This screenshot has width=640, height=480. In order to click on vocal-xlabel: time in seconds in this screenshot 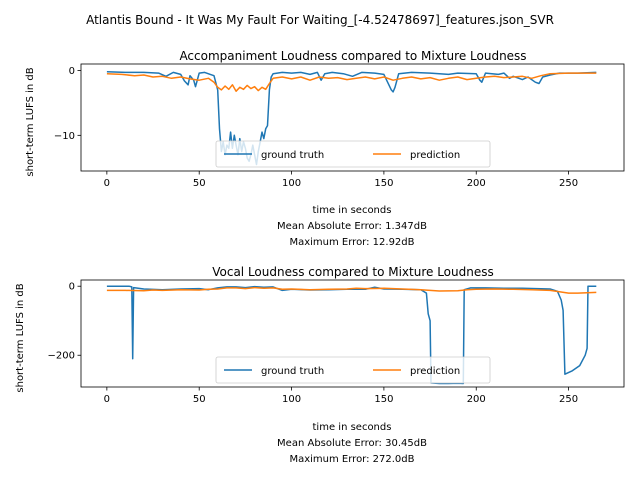, I will do `click(352, 427)`.